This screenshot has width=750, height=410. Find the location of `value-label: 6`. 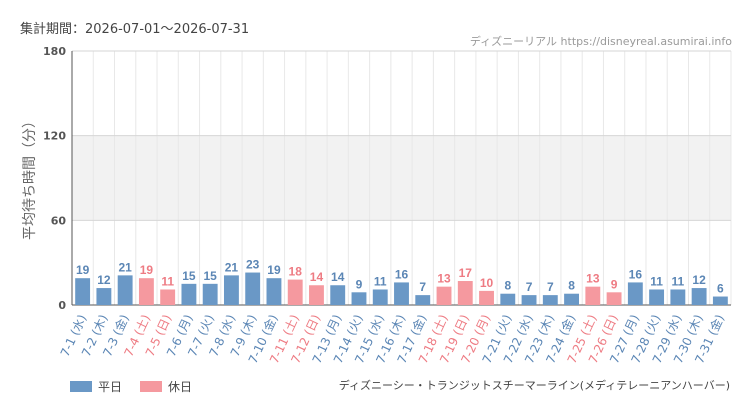

value-label: 6 is located at coordinates (720, 289).